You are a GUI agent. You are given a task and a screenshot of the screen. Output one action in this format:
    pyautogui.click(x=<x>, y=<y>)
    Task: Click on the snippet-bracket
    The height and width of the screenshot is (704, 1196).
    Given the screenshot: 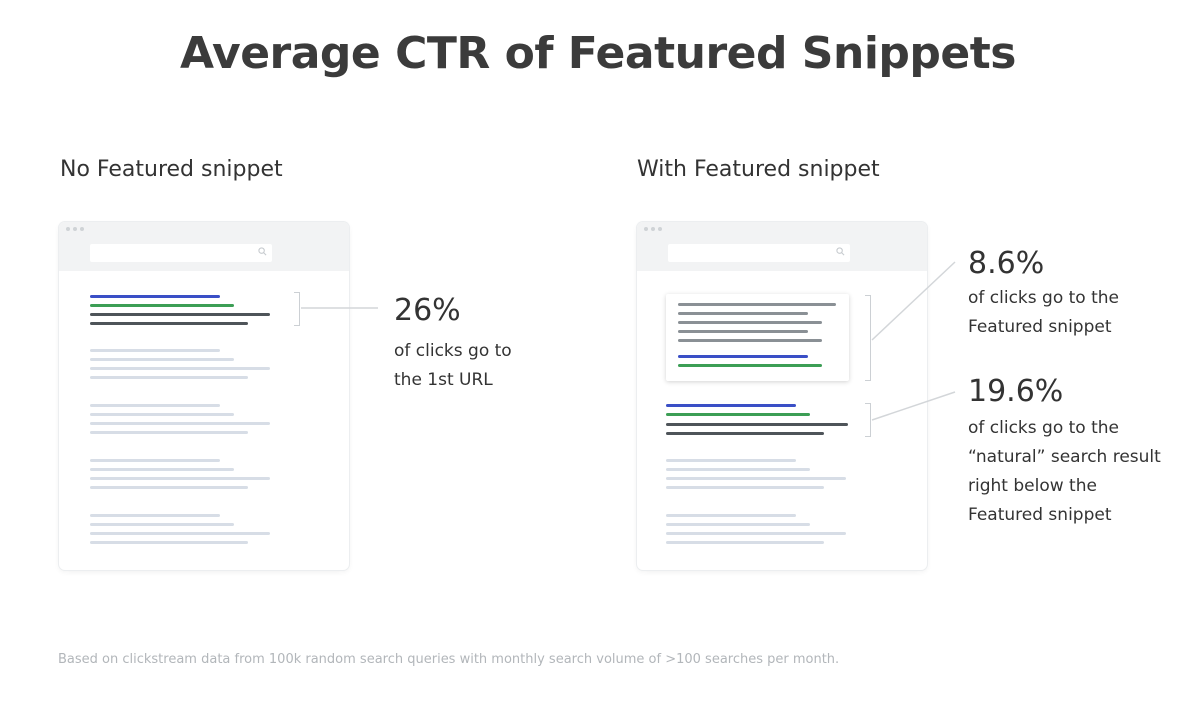 What is the action you would take?
    pyautogui.click(x=868, y=338)
    